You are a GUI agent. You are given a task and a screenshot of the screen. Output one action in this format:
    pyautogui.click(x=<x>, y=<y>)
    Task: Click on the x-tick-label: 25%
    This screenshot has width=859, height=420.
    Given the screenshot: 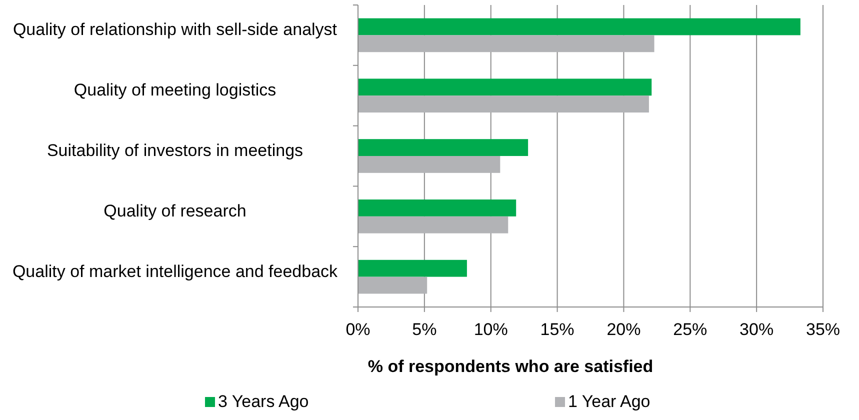 What is the action you would take?
    pyautogui.click(x=690, y=329)
    